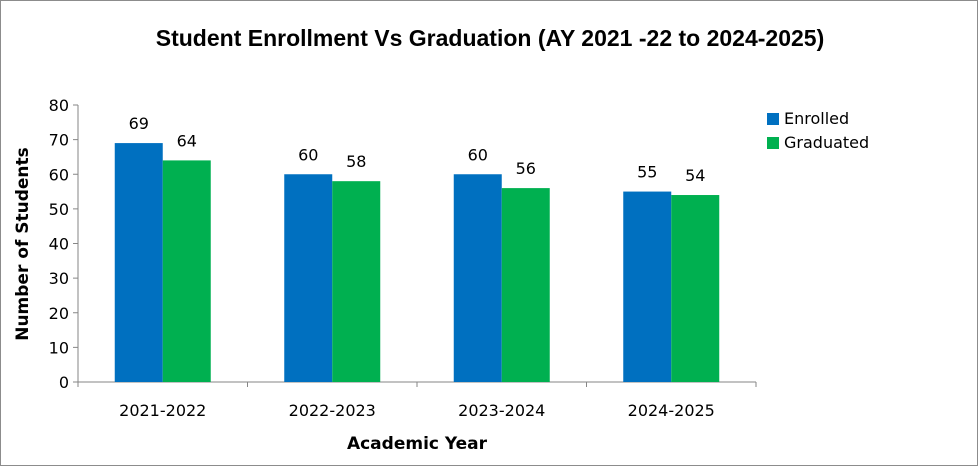 The image size is (978, 470). What do you see at coordinates (417, 149) in the screenshot?
I see `data-labels: 69 60 60 55 64 58 56 54` at bounding box center [417, 149].